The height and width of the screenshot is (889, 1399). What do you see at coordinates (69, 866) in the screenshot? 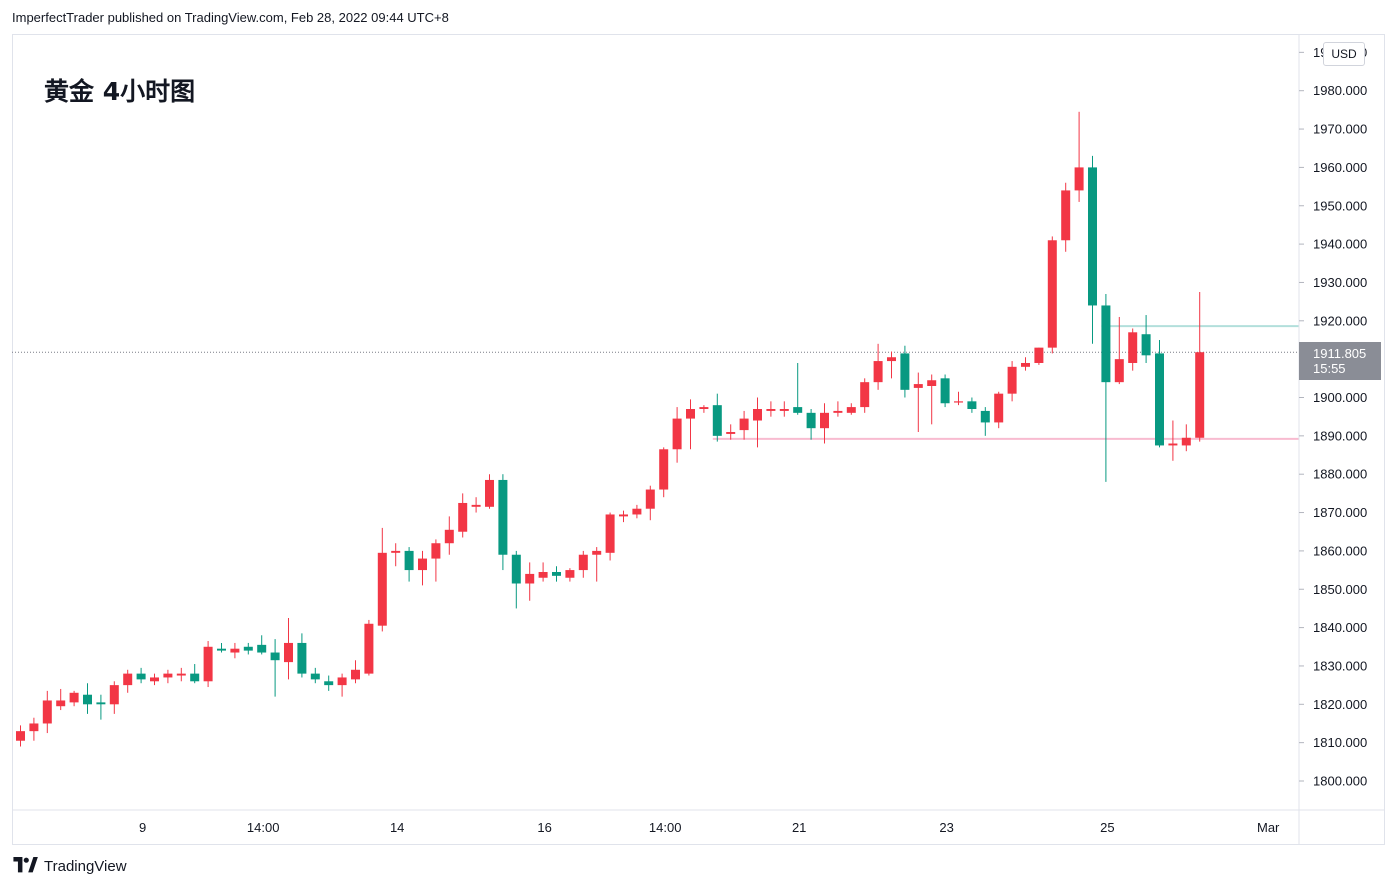
I see `footer-brand: TradingView` at bounding box center [69, 866].